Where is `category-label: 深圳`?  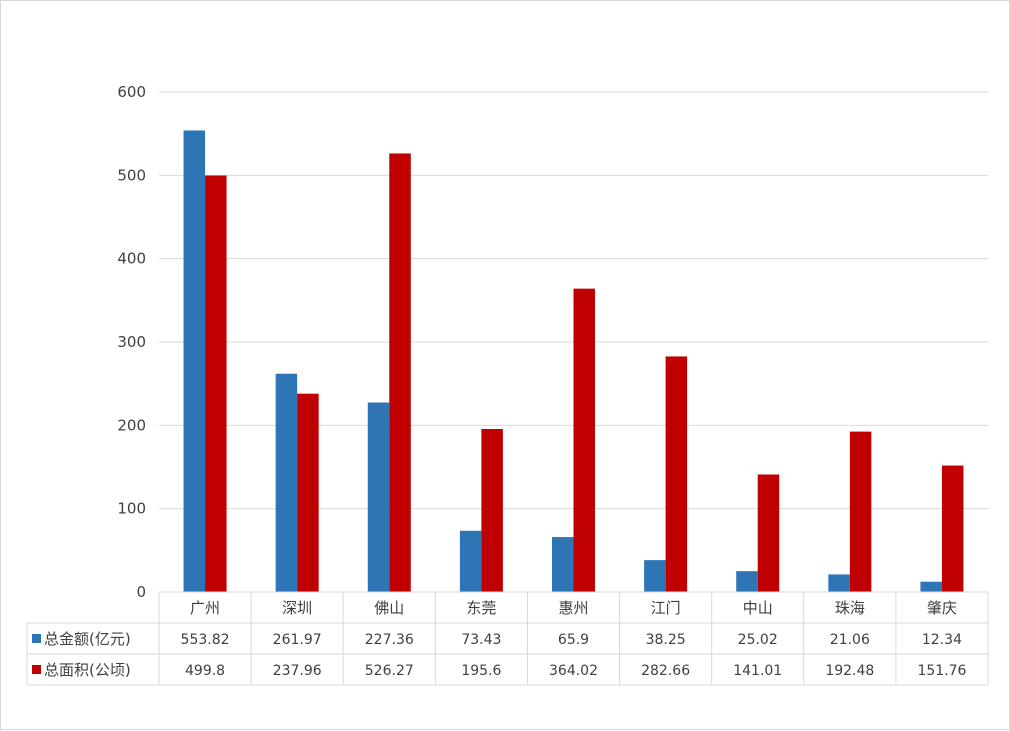
category-label: 深圳 is located at coordinates (297, 608).